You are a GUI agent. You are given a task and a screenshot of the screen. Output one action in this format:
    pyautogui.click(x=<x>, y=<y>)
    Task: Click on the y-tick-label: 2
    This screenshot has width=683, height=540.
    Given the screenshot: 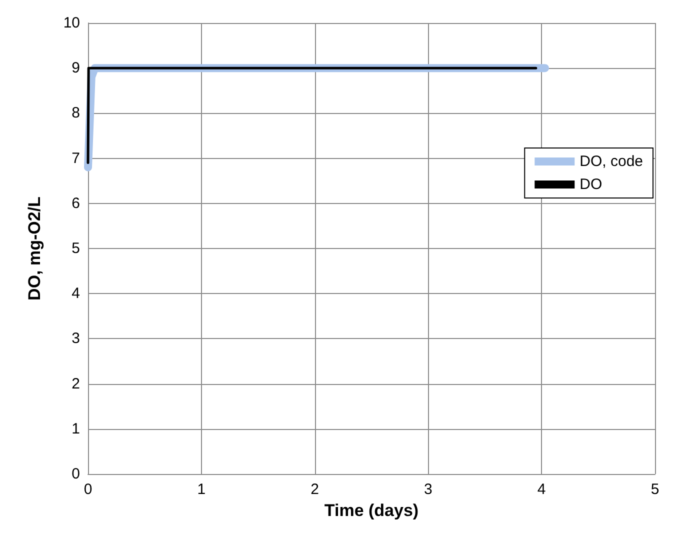 What is the action you would take?
    pyautogui.click(x=76, y=383)
    